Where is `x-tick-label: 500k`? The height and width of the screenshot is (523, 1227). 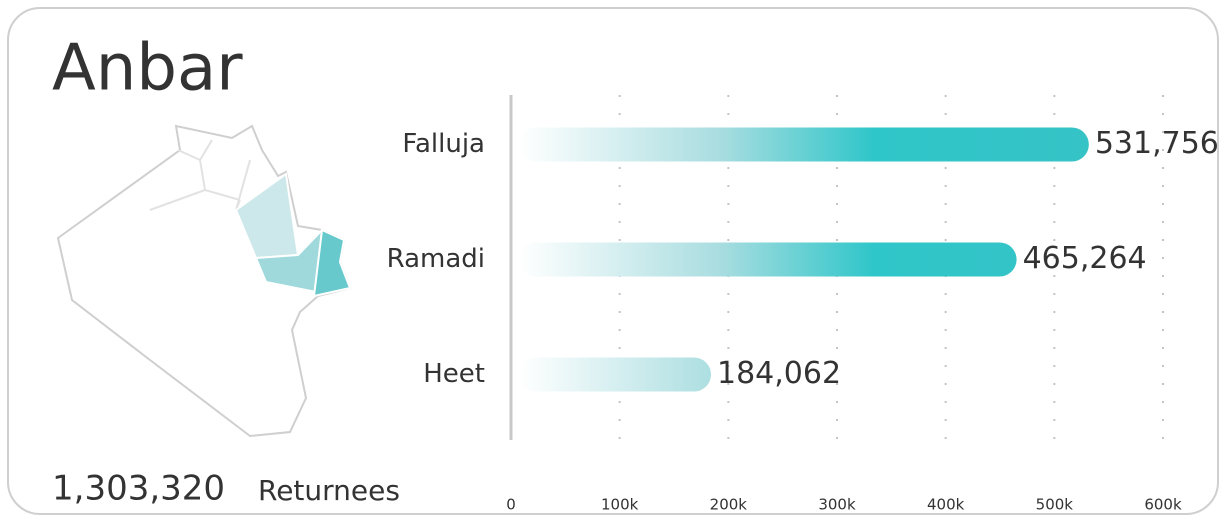
x-tick-label: 500k is located at coordinates (1055, 505).